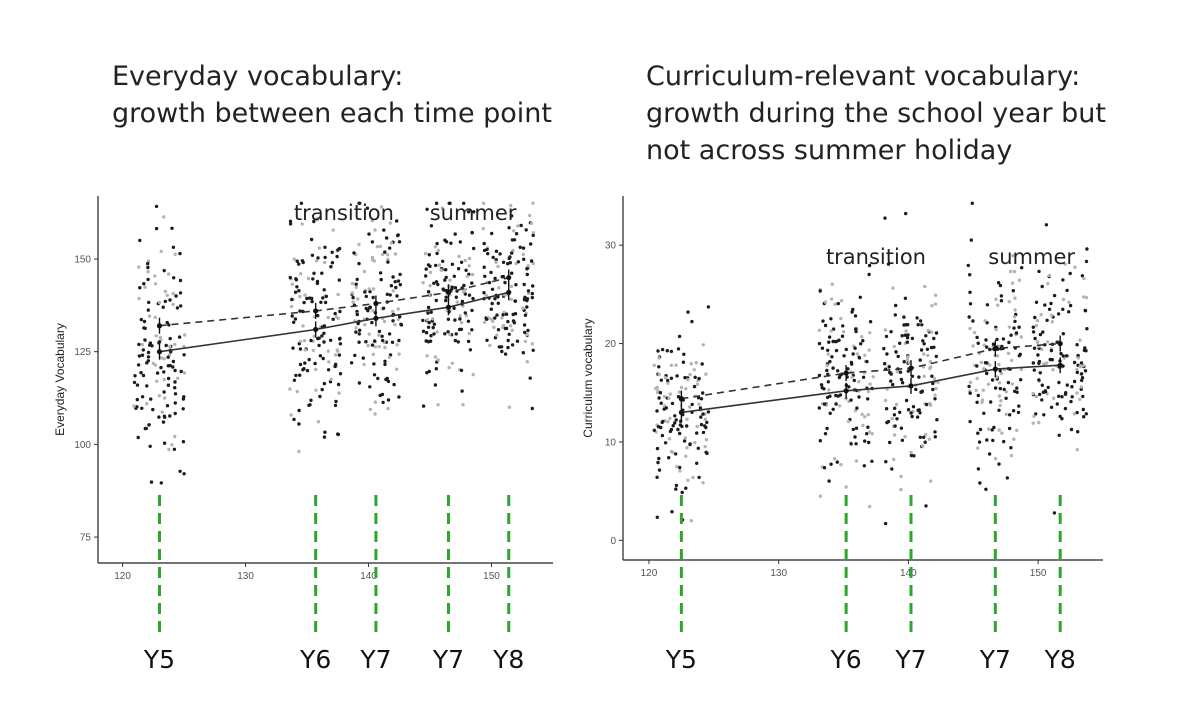 The width and height of the screenshot is (1200, 722). I want to click on y-tick-label: 75, so click(86, 538).